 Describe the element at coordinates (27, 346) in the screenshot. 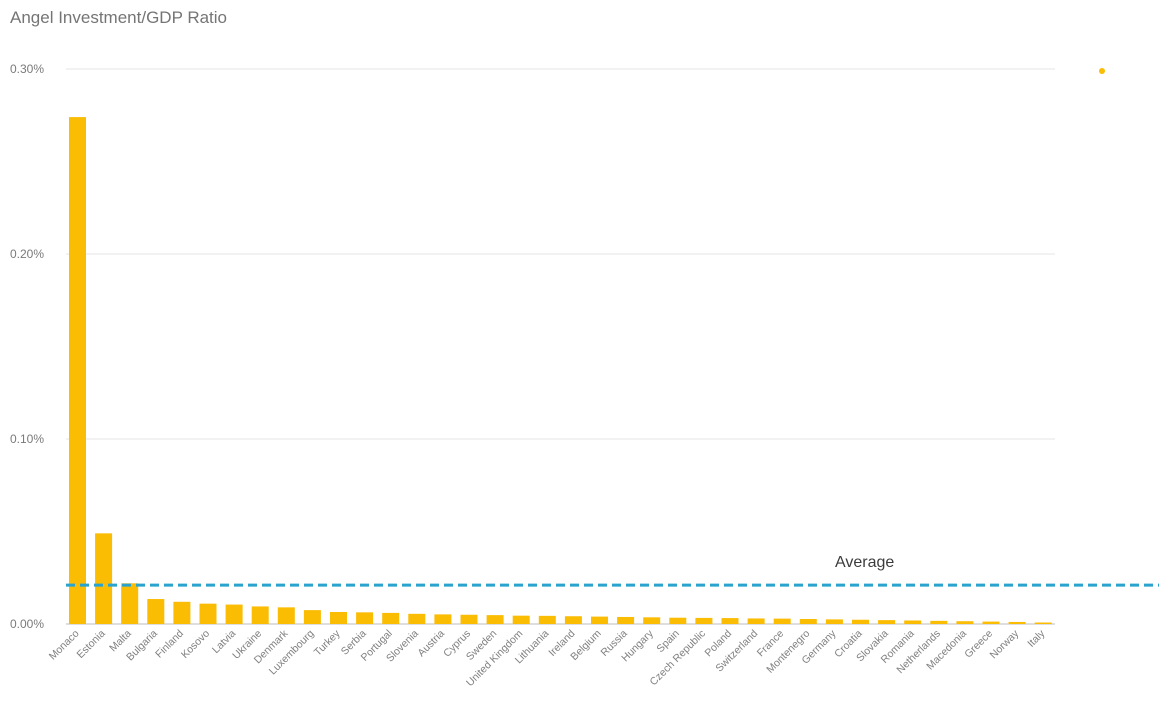

I see `y-axis-ticks: 0.00% 0.10% 0.20% 0.30%` at that location.